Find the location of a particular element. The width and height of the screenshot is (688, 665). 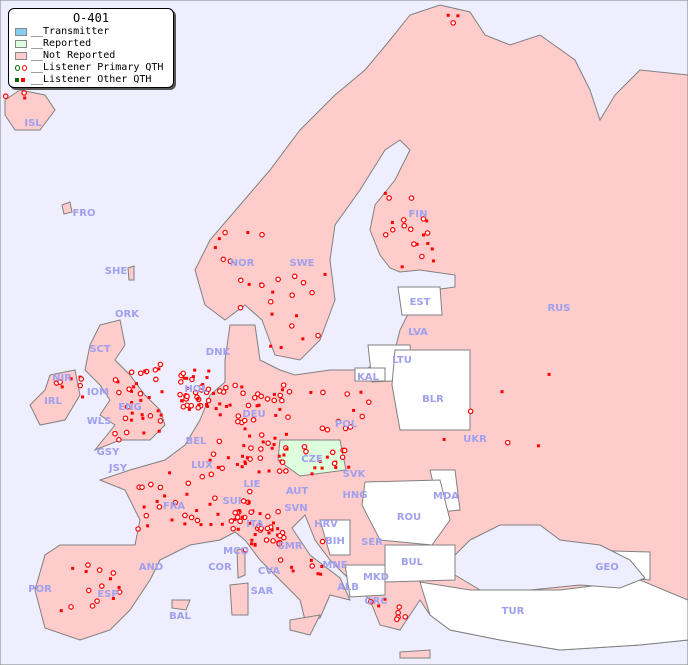

legend-other-qth: __Listener Other QTH is located at coordinates (91, 80).